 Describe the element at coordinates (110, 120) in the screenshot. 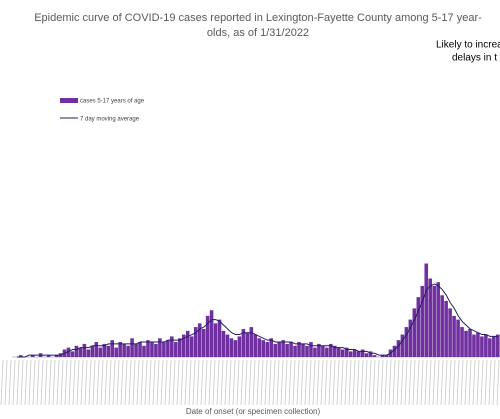

I see `legend-label: 7 day moving average` at that location.